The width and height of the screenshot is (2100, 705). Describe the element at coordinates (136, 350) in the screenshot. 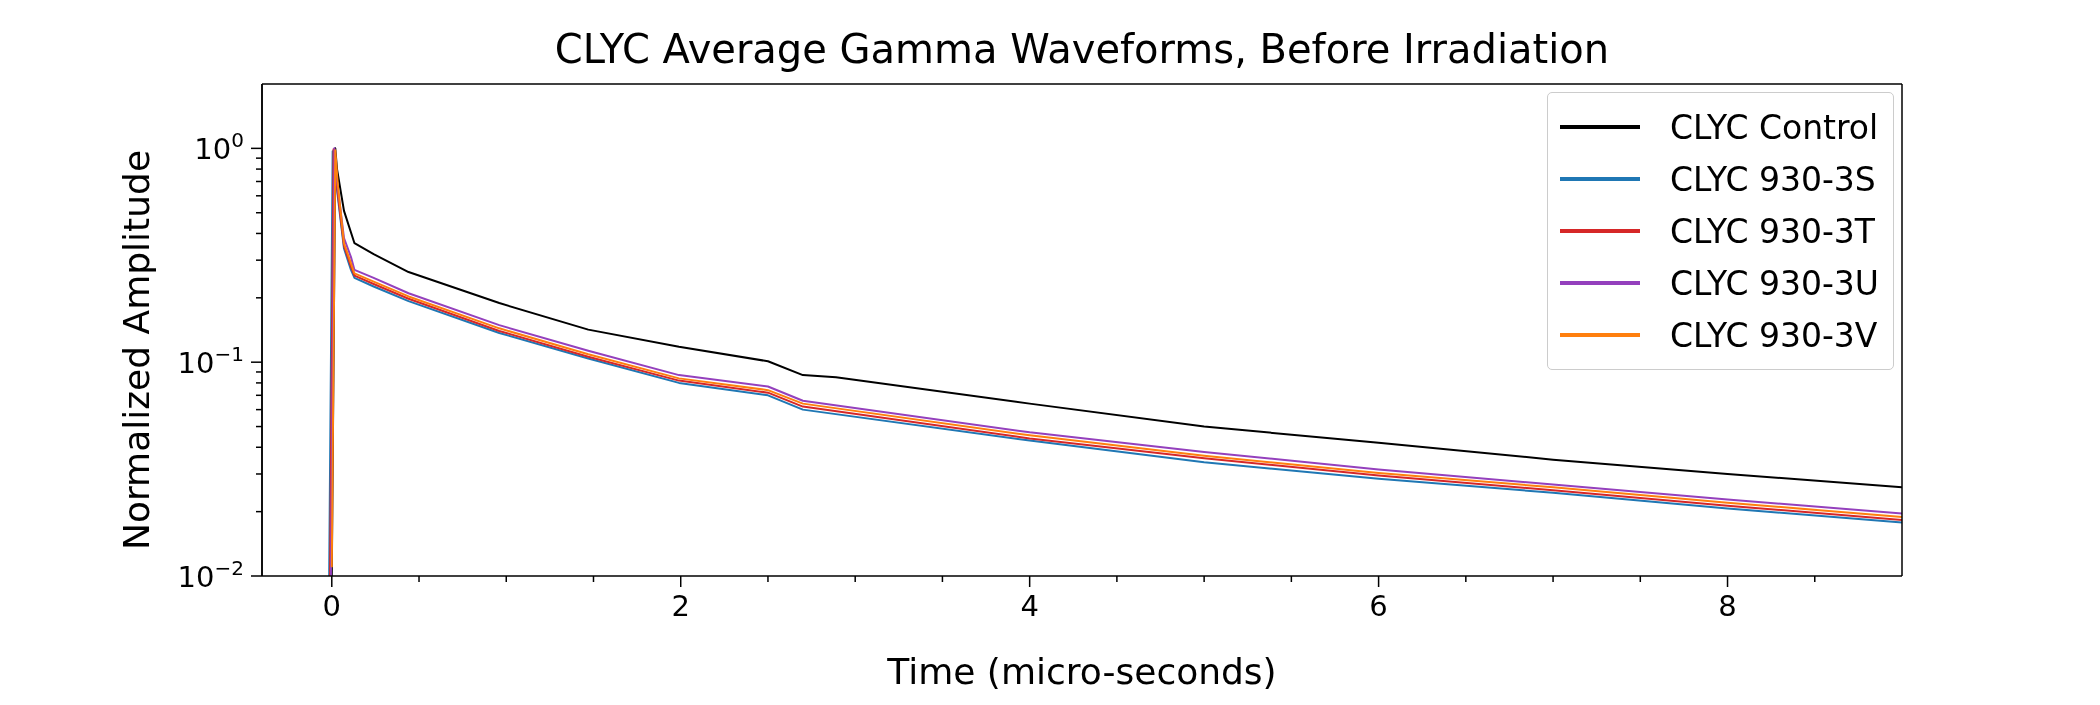

I see `y-axis-title: Normalized Amplitude` at that location.